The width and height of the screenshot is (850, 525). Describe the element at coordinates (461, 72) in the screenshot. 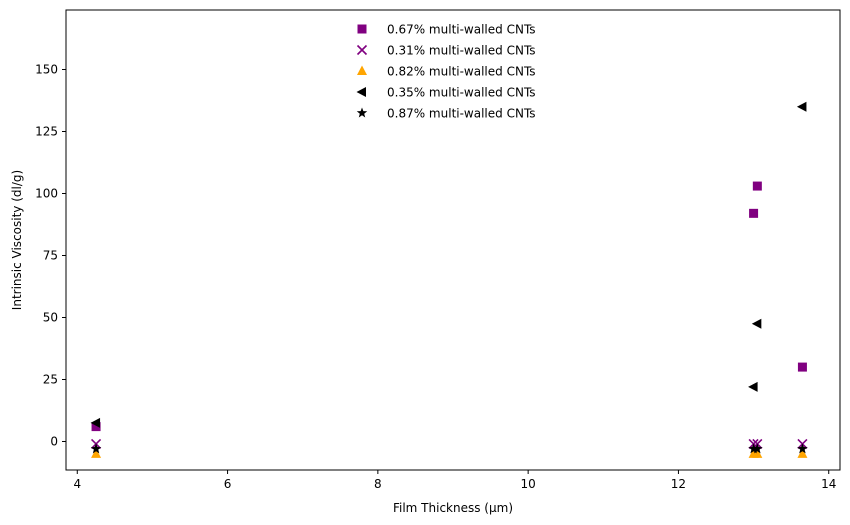

I see `legend-label: 0.82% multi-walled CNTs` at that location.